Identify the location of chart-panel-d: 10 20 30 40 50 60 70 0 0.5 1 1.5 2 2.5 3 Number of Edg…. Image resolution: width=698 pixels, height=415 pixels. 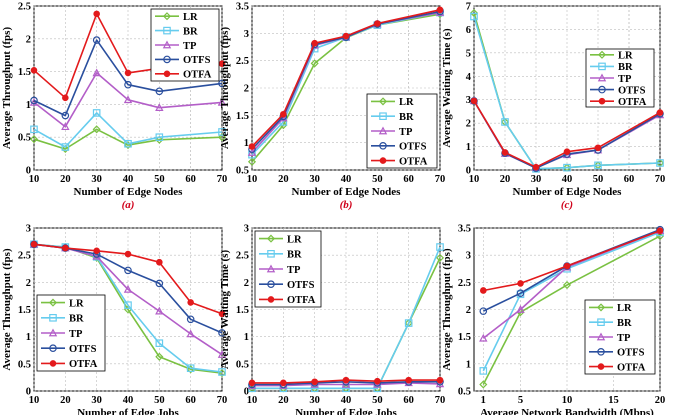
(114, 319).